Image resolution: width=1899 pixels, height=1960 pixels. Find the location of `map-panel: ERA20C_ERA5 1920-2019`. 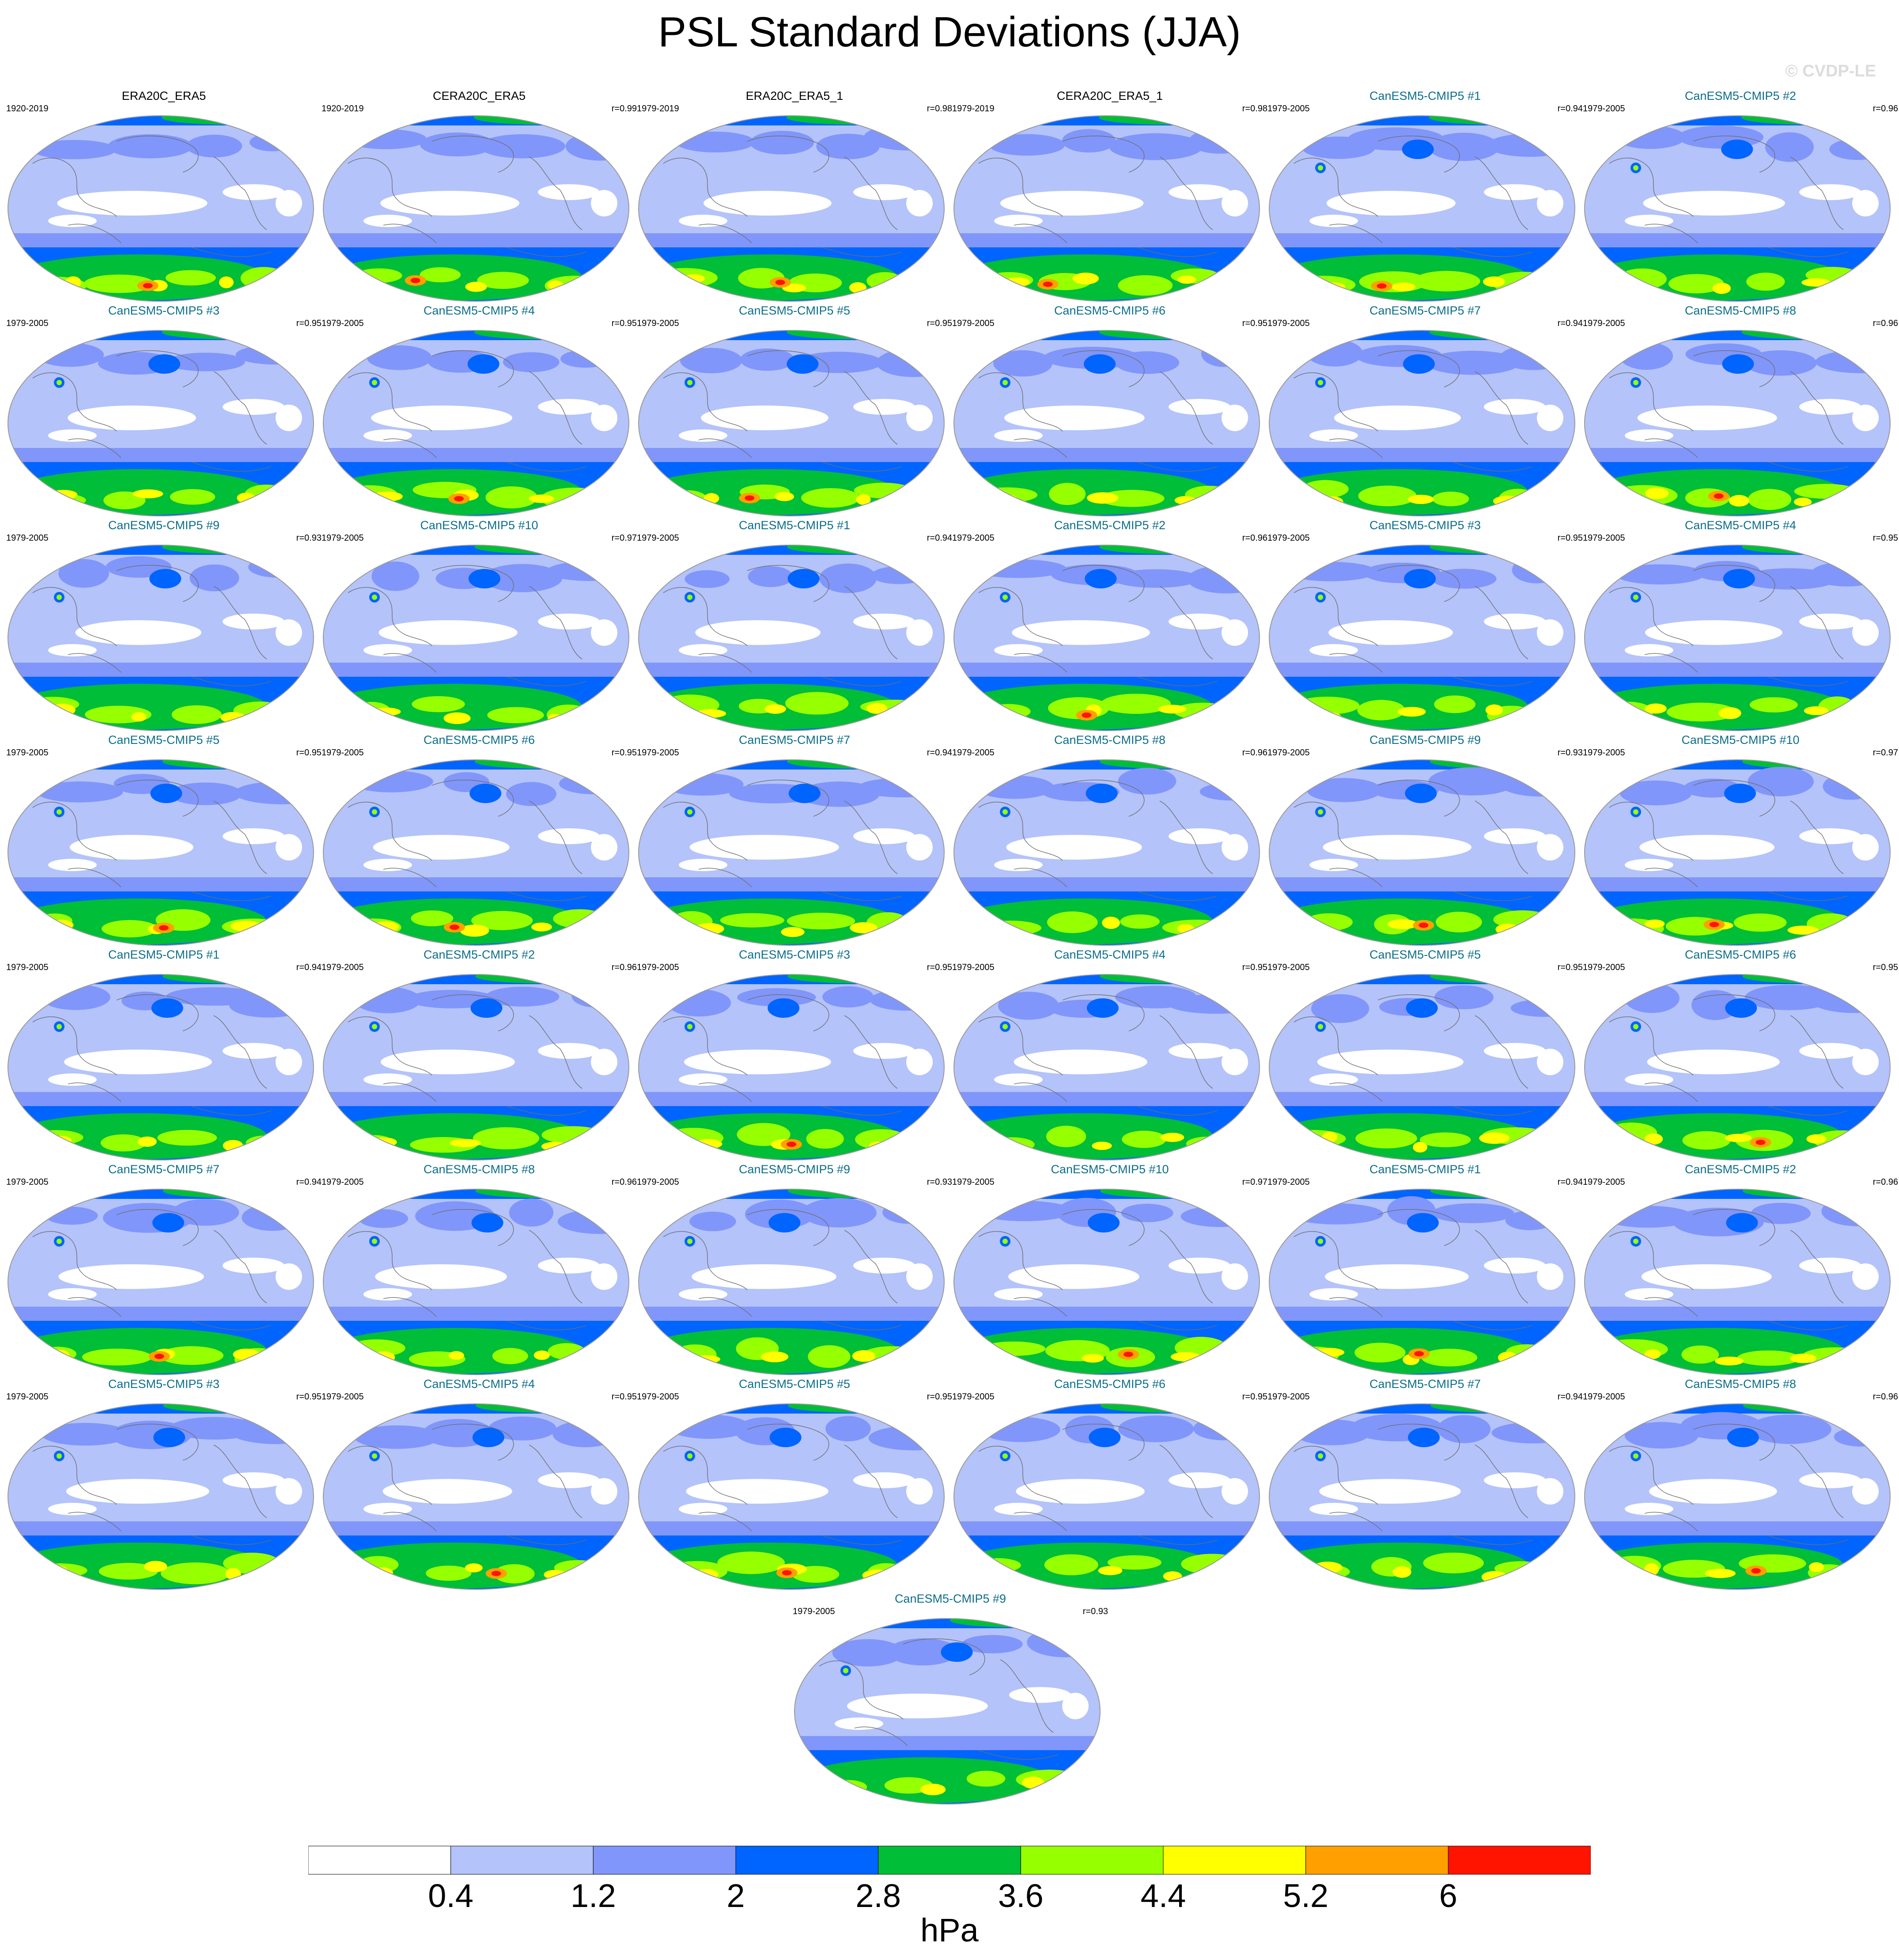

map-panel: ERA20C_ERA5 1920-2019 is located at coordinates (164, 195).